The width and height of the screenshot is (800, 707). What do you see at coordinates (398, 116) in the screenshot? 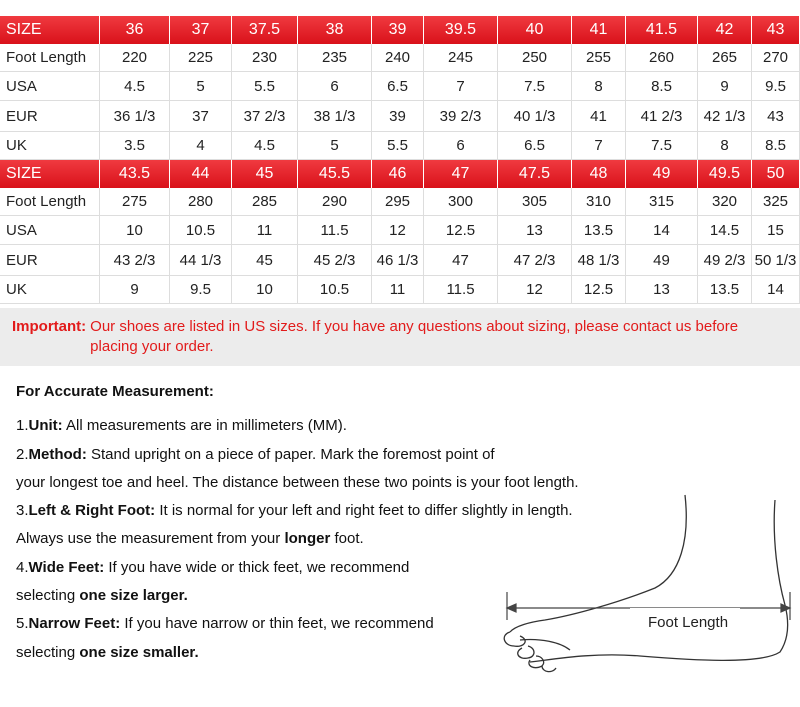
I see `table-cell: 39` at bounding box center [398, 116].